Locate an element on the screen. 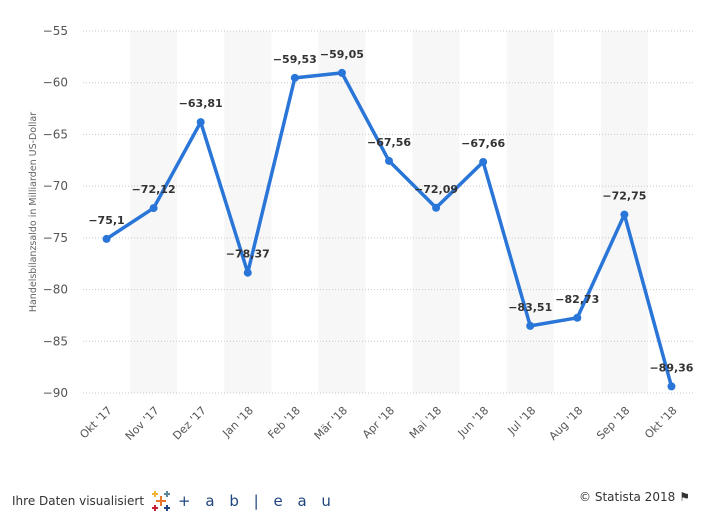 This screenshot has height=513, width=704. data-label: −78,37 is located at coordinates (248, 254).